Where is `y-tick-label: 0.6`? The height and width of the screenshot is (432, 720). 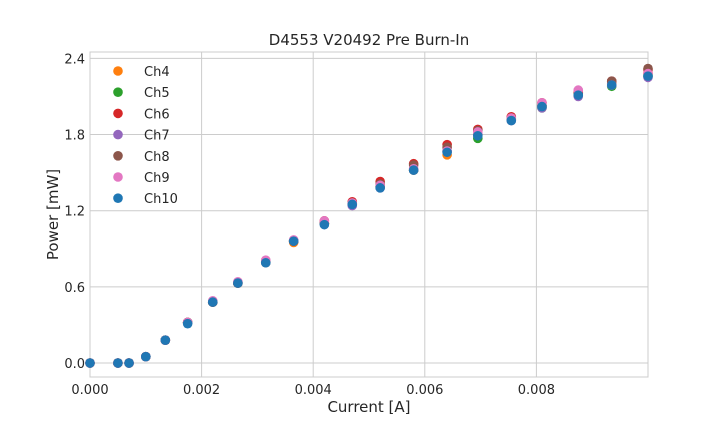 y-tick-label: 0.6 is located at coordinates (74, 288).